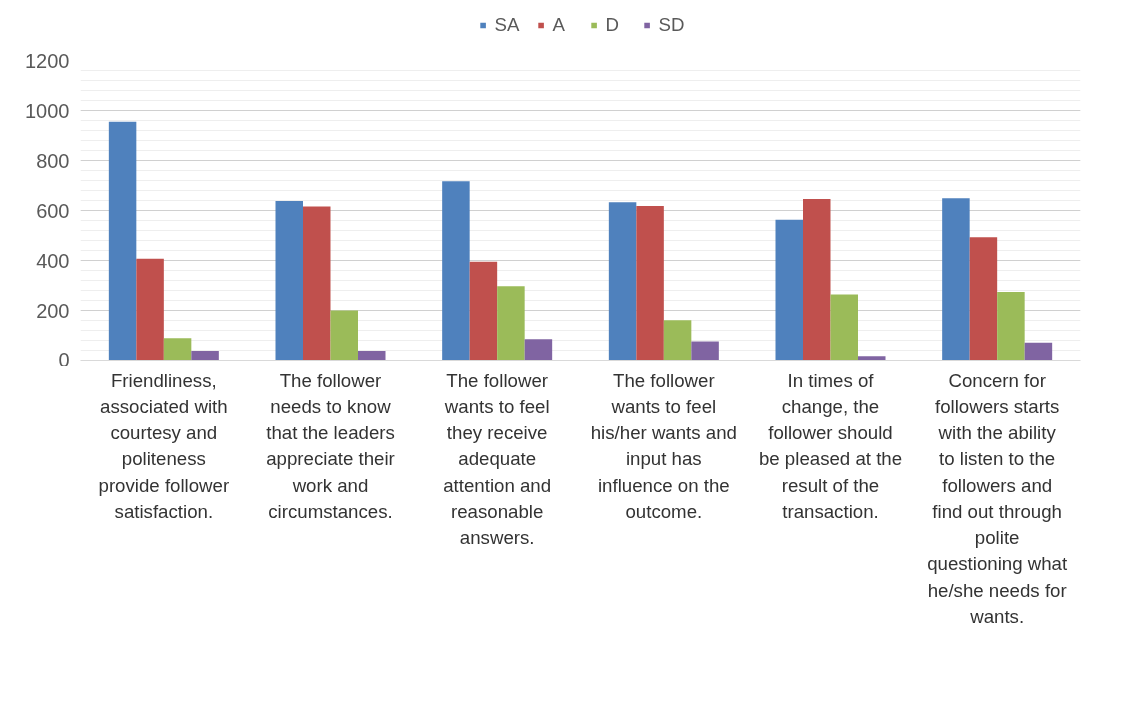 This screenshot has width=1126, height=724. What do you see at coordinates (53, 210) in the screenshot?
I see `y-tick-label: 600` at bounding box center [53, 210].